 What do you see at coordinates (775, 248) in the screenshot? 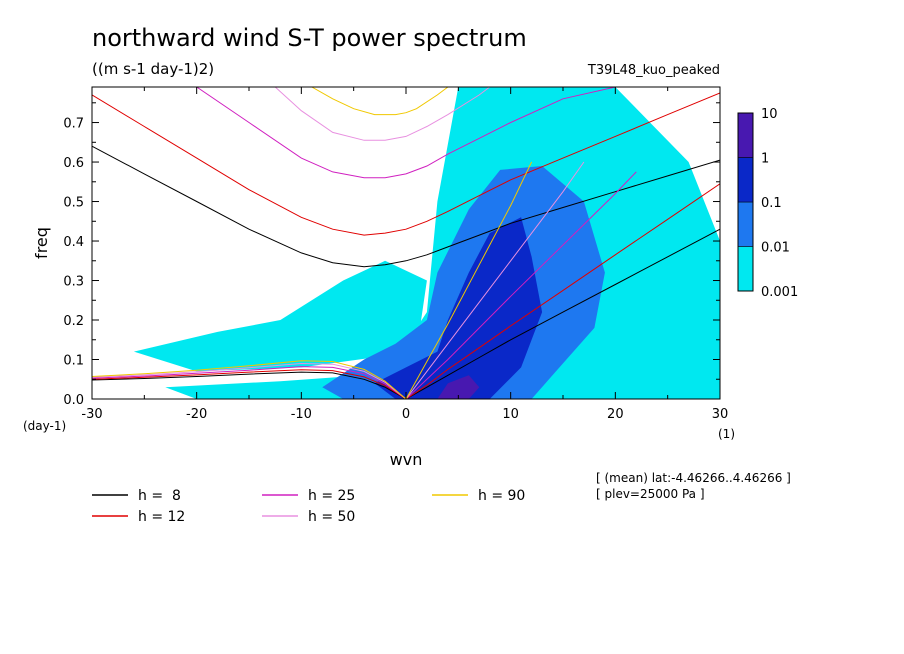
I see `colorbar-label: 0.01` at bounding box center [775, 248].